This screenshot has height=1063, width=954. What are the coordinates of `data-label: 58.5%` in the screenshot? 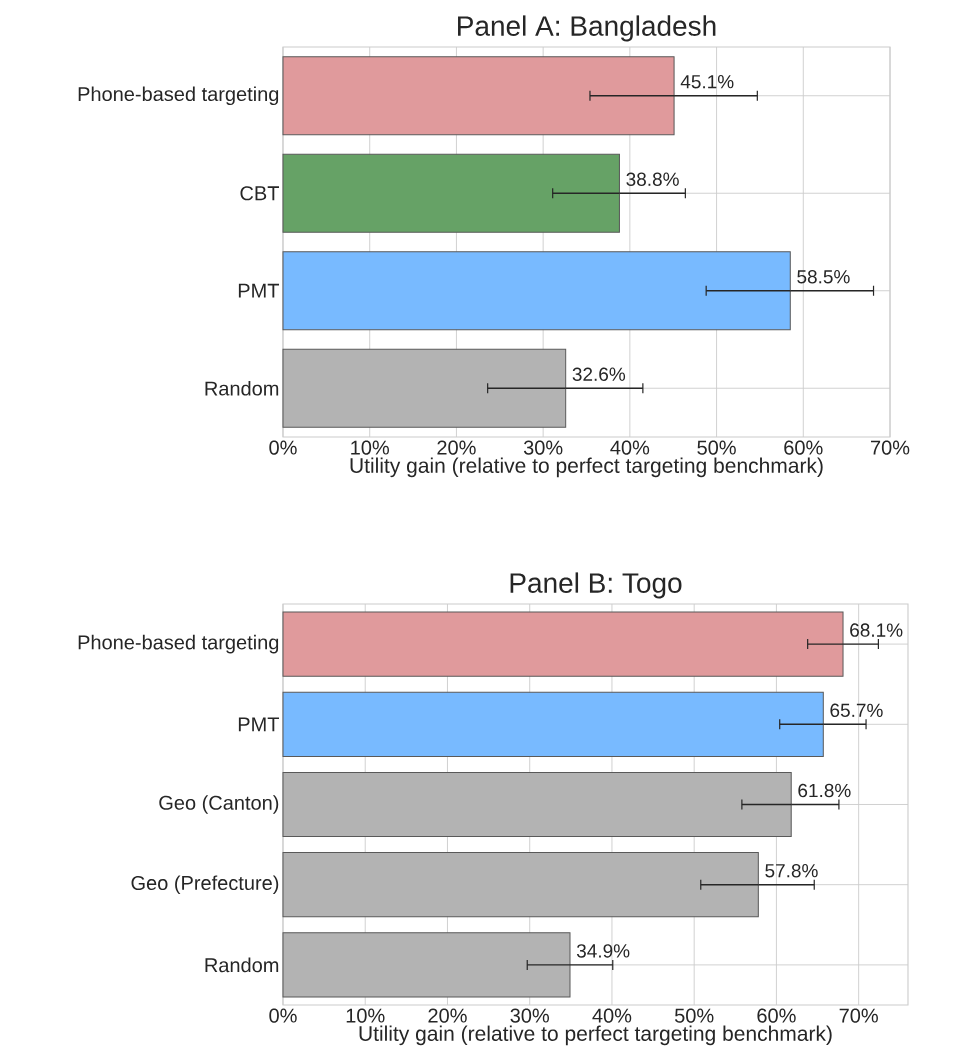 It's located at (823, 277).